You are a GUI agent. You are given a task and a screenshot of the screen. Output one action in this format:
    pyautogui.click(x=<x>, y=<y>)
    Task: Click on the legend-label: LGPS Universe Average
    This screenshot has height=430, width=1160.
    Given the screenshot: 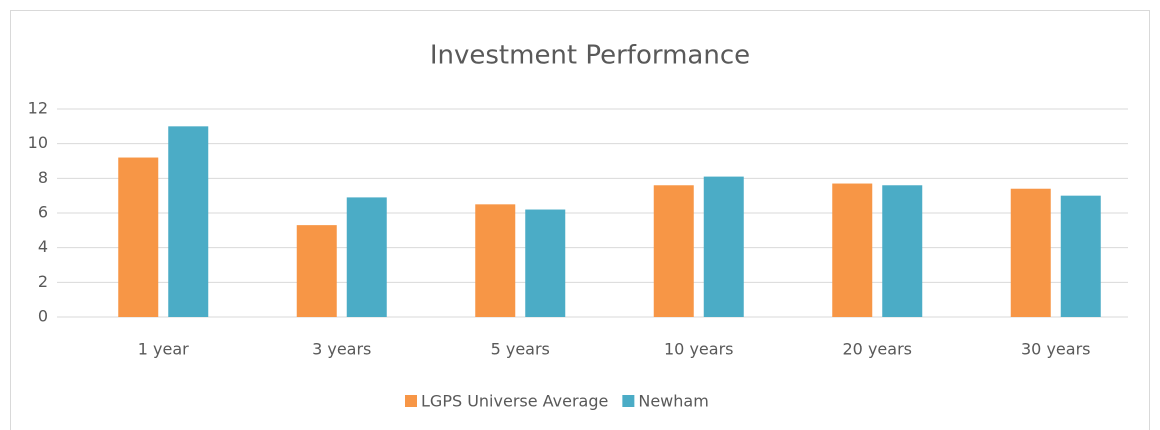 What is the action you would take?
    pyautogui.click(x=514, y=401)
    